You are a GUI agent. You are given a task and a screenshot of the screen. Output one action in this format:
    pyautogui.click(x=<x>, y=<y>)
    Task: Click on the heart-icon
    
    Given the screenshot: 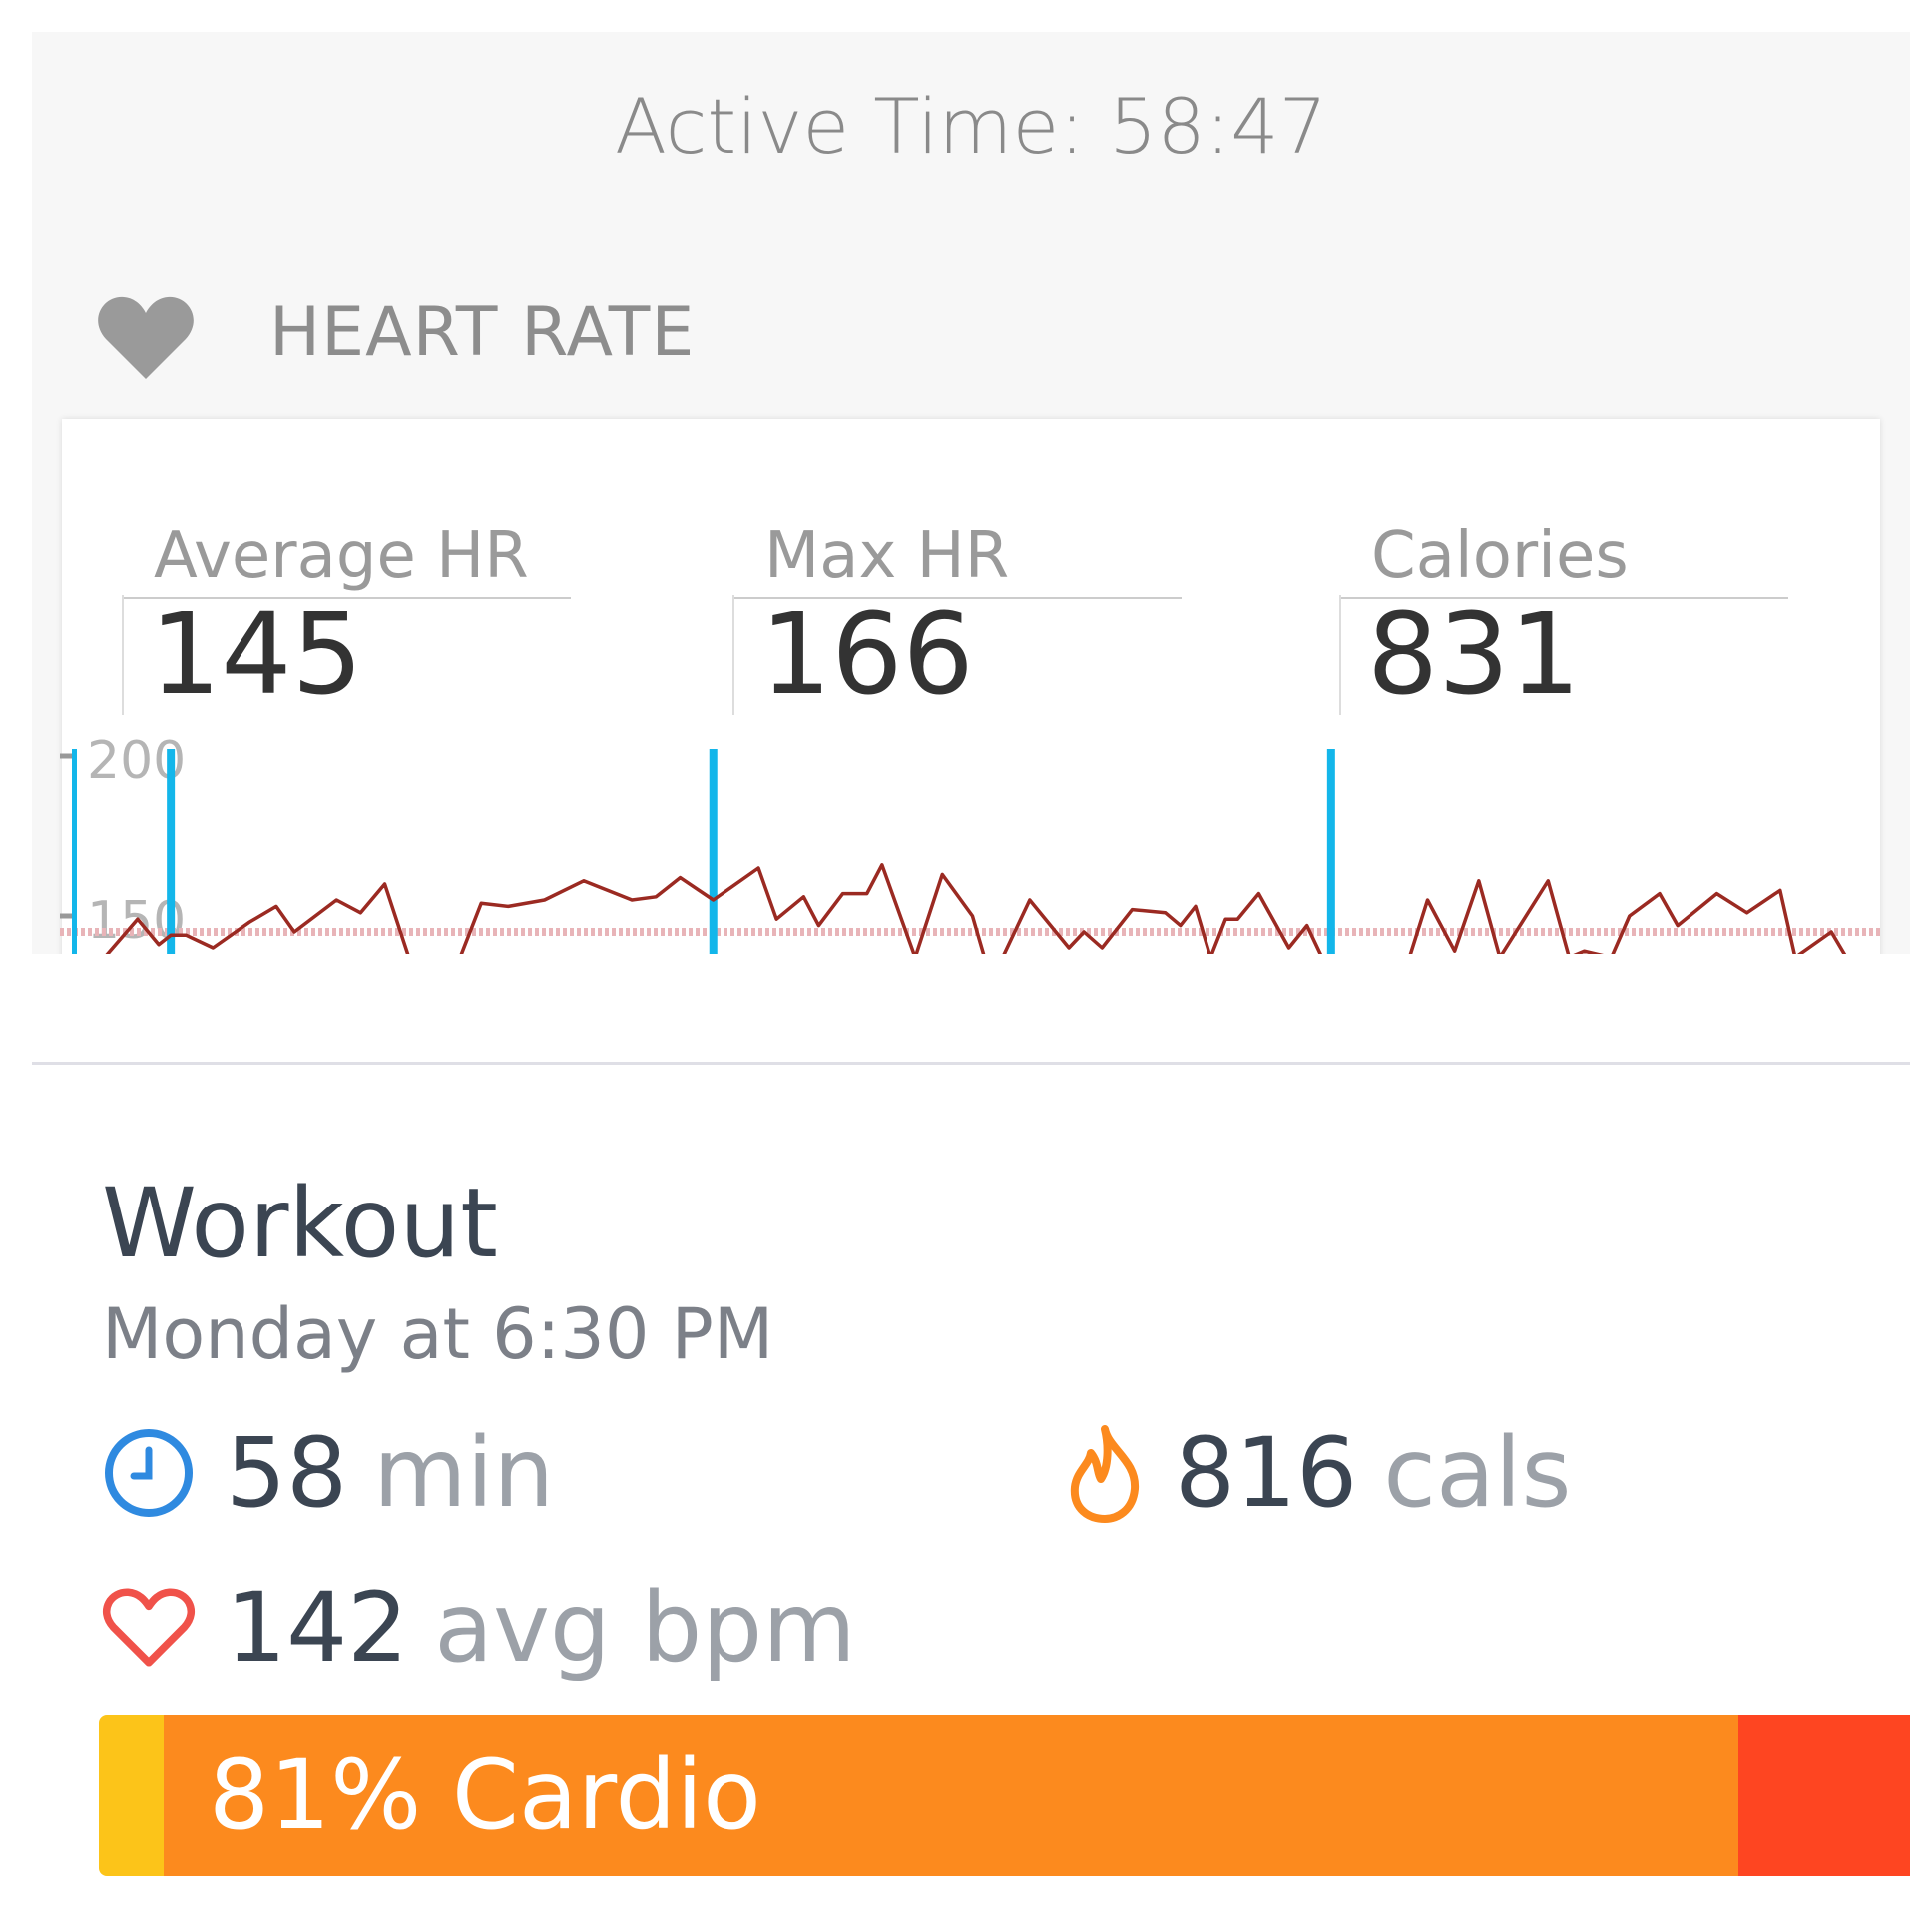 What is the action you would take?
    pyautogui.click(x=146, y=337)
    